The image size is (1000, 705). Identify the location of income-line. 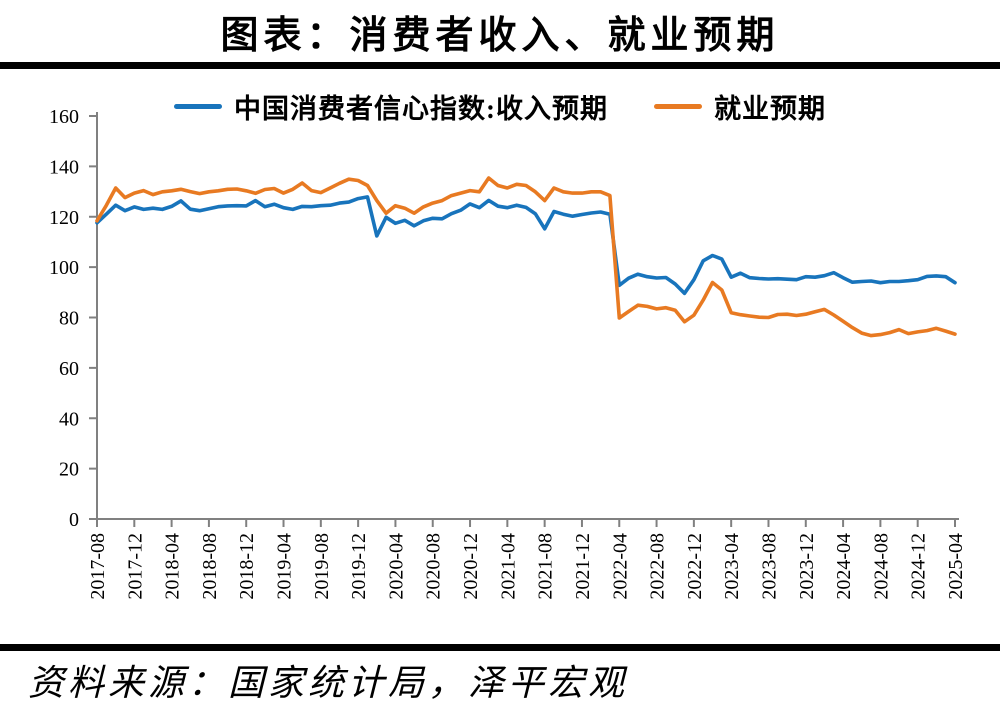
(526, 245).